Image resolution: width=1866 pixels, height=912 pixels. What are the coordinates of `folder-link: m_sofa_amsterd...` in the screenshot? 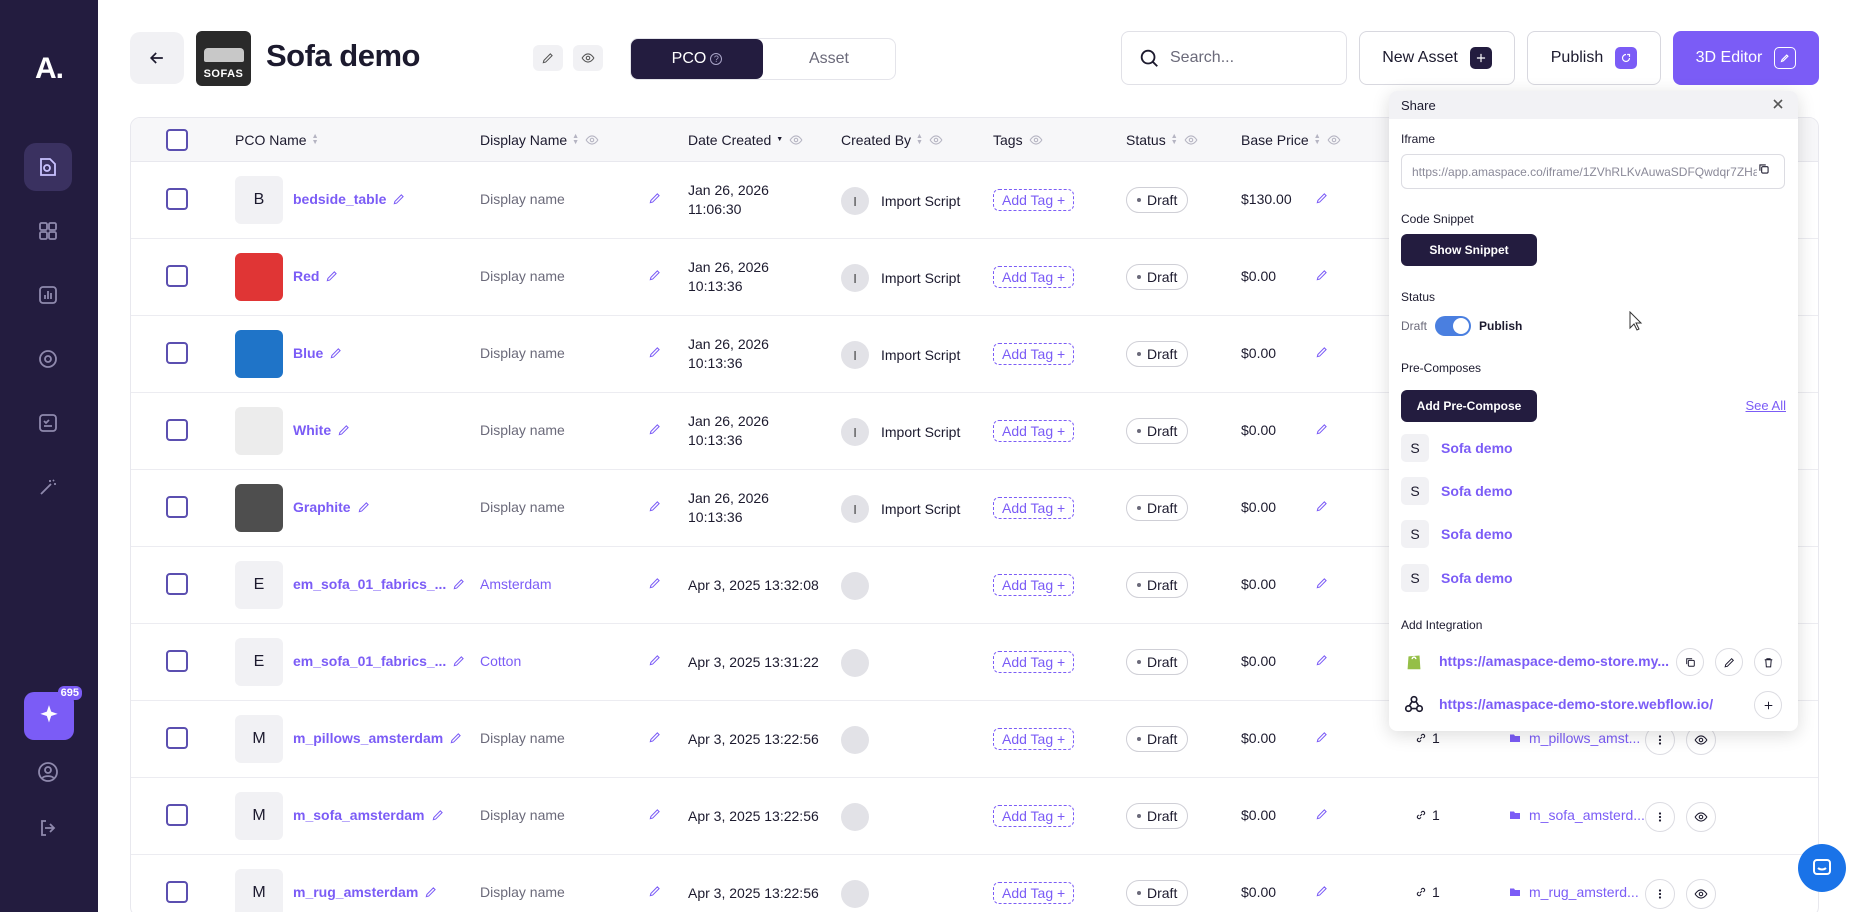 It's located at (1577, 815).